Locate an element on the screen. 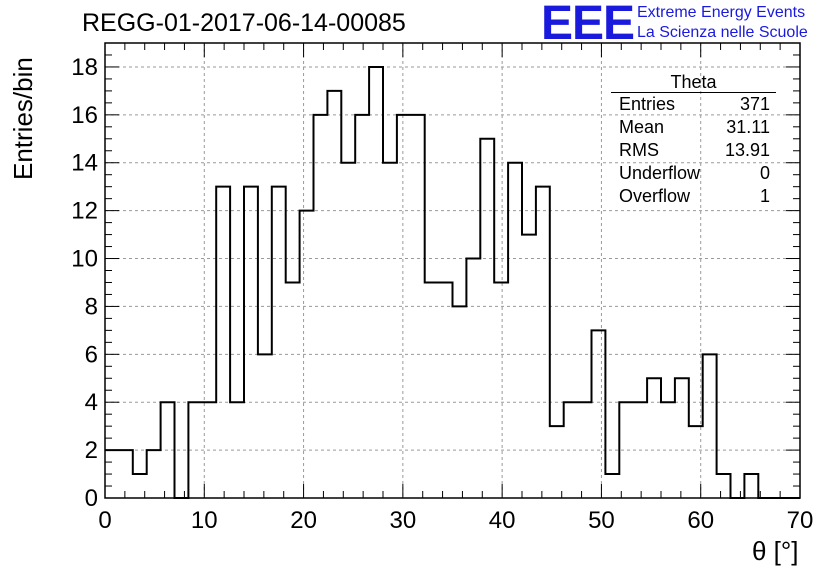  stats-title: Theta is located at coordinates (693, 82).